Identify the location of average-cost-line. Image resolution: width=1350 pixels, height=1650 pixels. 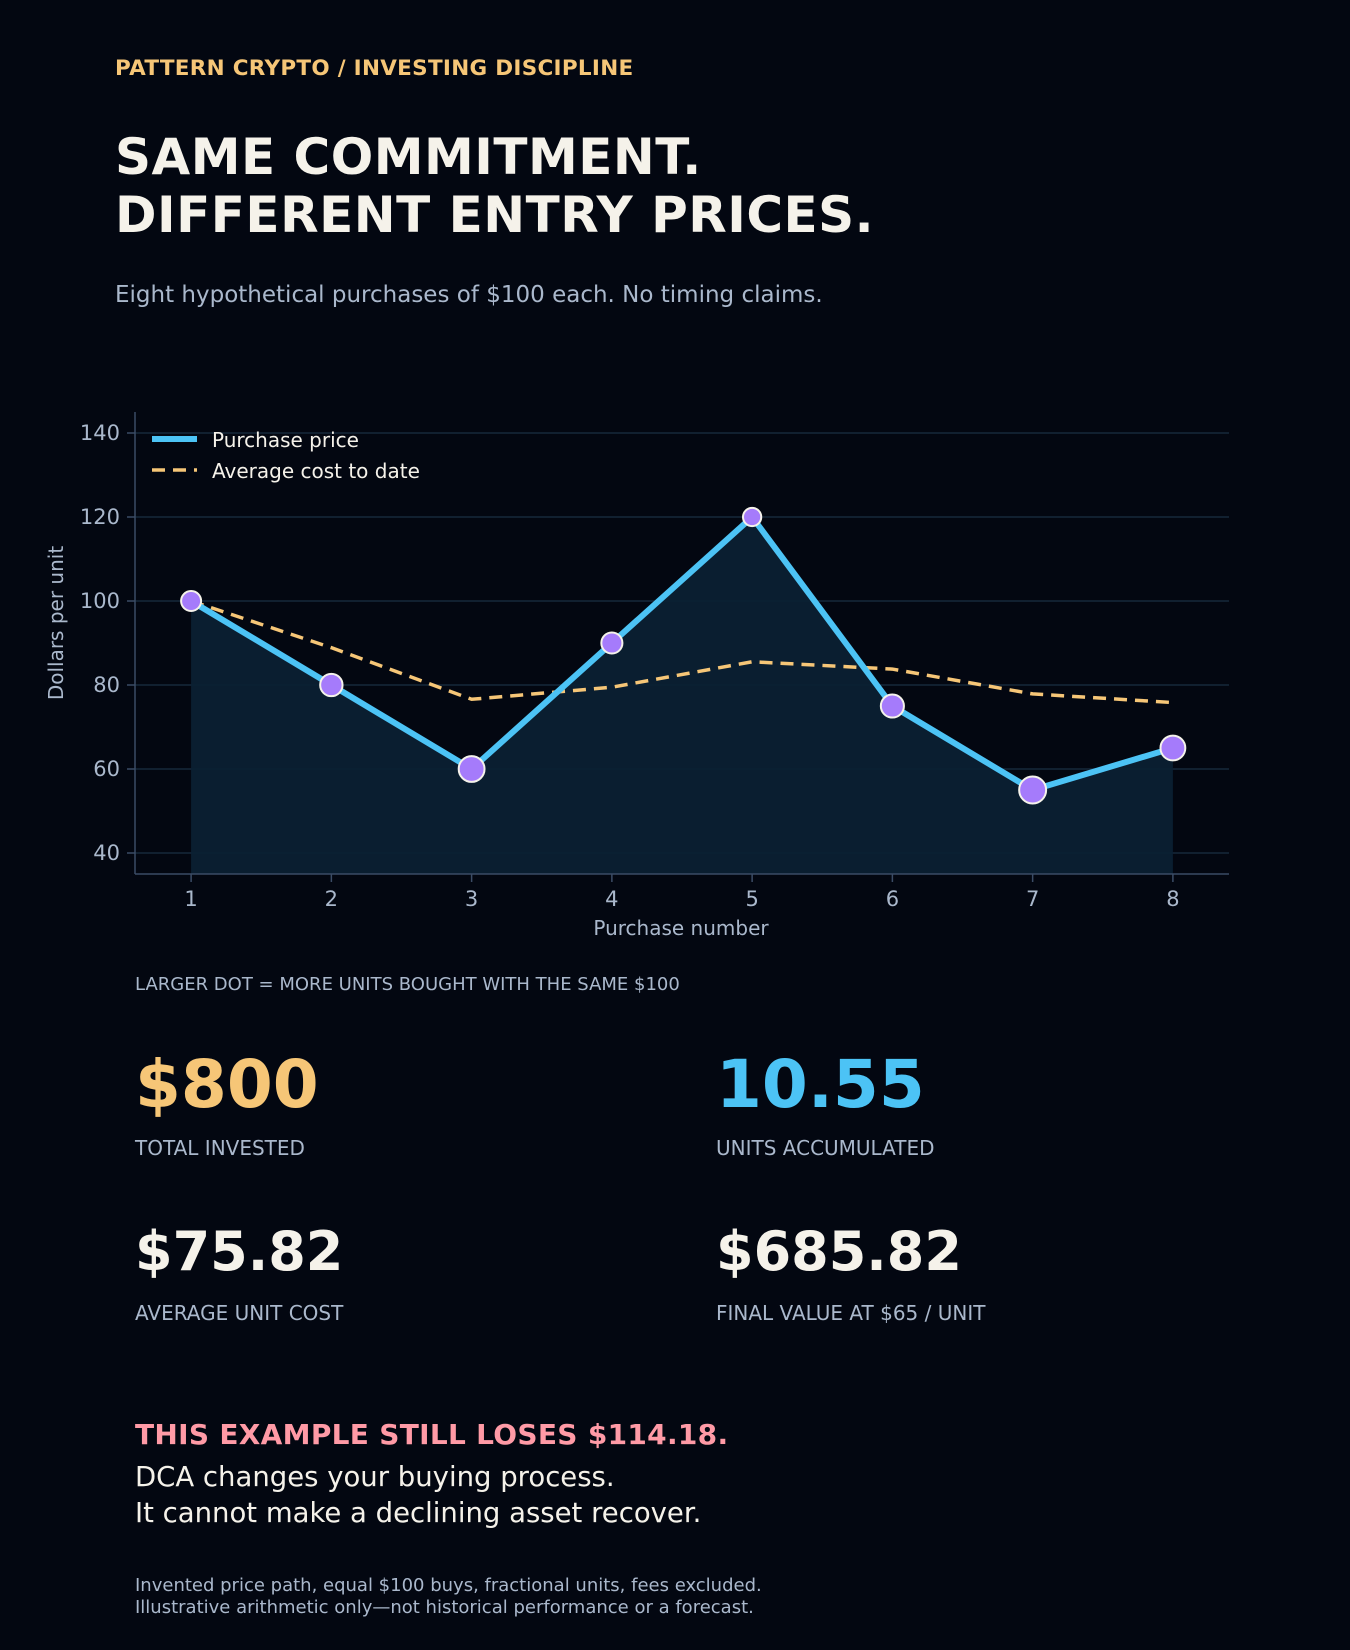
(682, 652).